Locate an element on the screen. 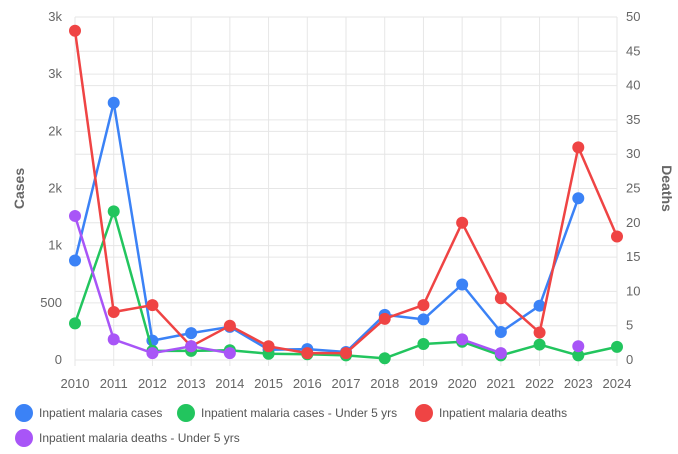 This screenshot has width=678, height=454. y-right-tick-label: 10 is located at coordinates (633, 290).